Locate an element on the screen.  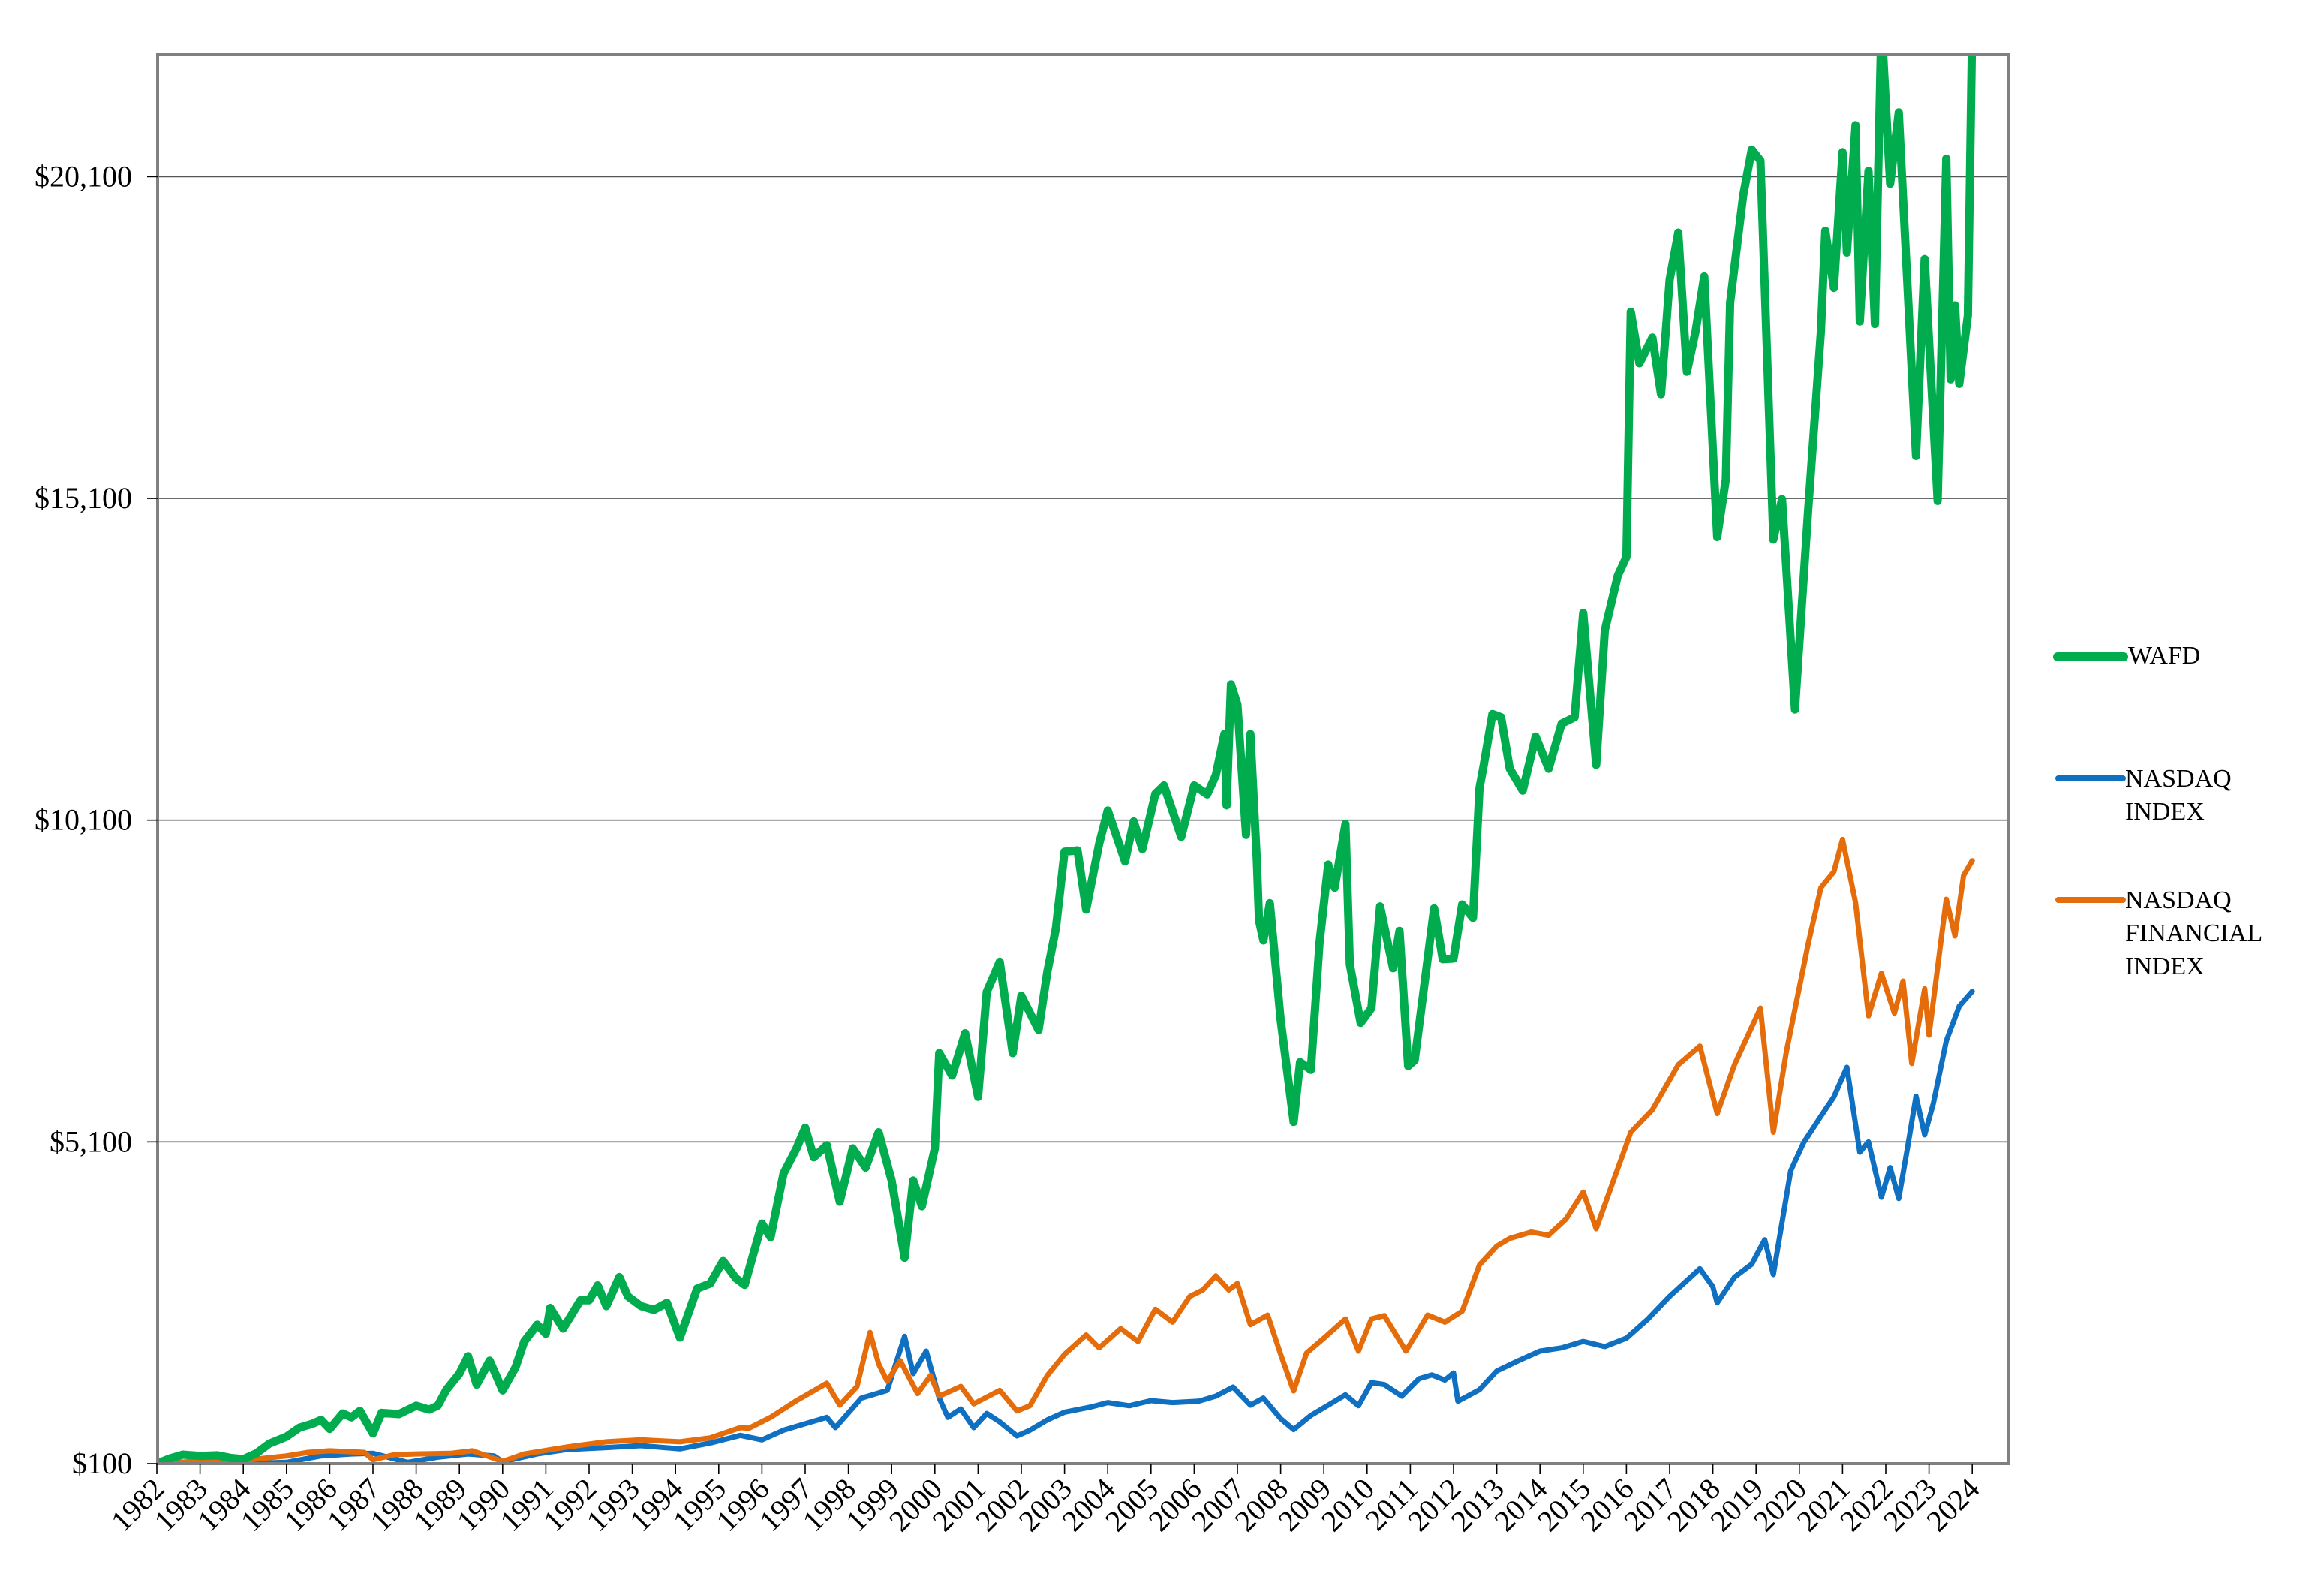
y-axis: $100 $5,100 $10,100 $15,100 $20,100 is located at coordinates (97, 820).